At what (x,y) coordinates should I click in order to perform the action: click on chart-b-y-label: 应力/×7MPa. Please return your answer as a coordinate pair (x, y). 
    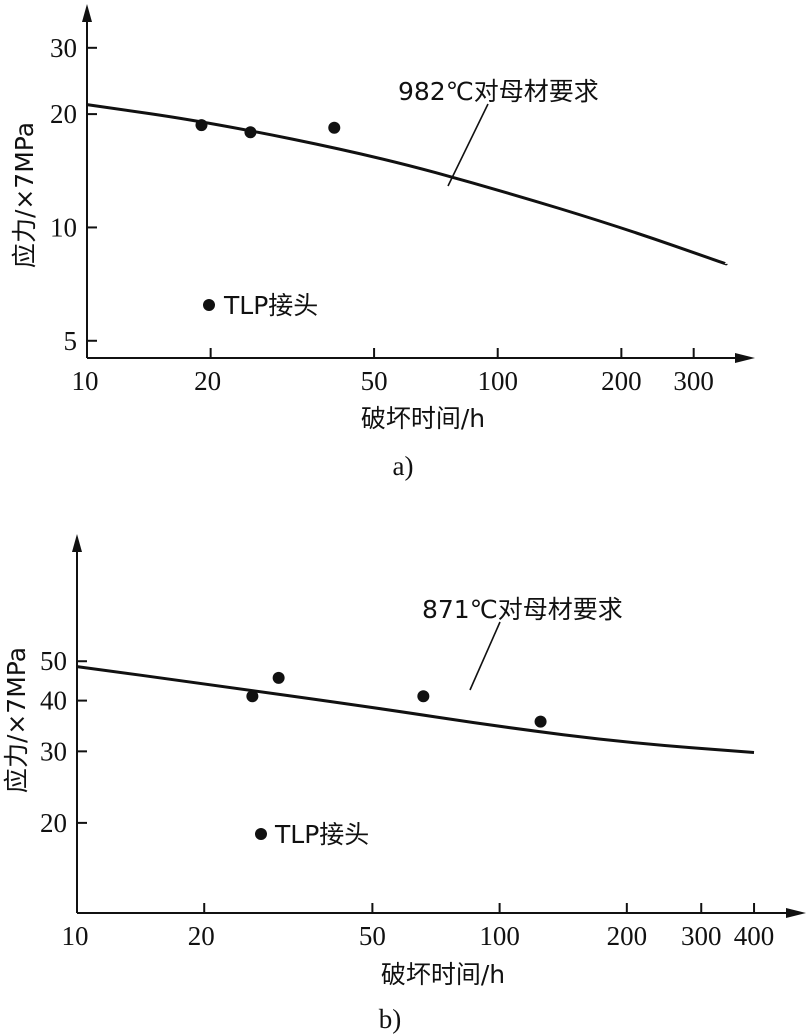
    Looking at the image, I should click on (16, 720).